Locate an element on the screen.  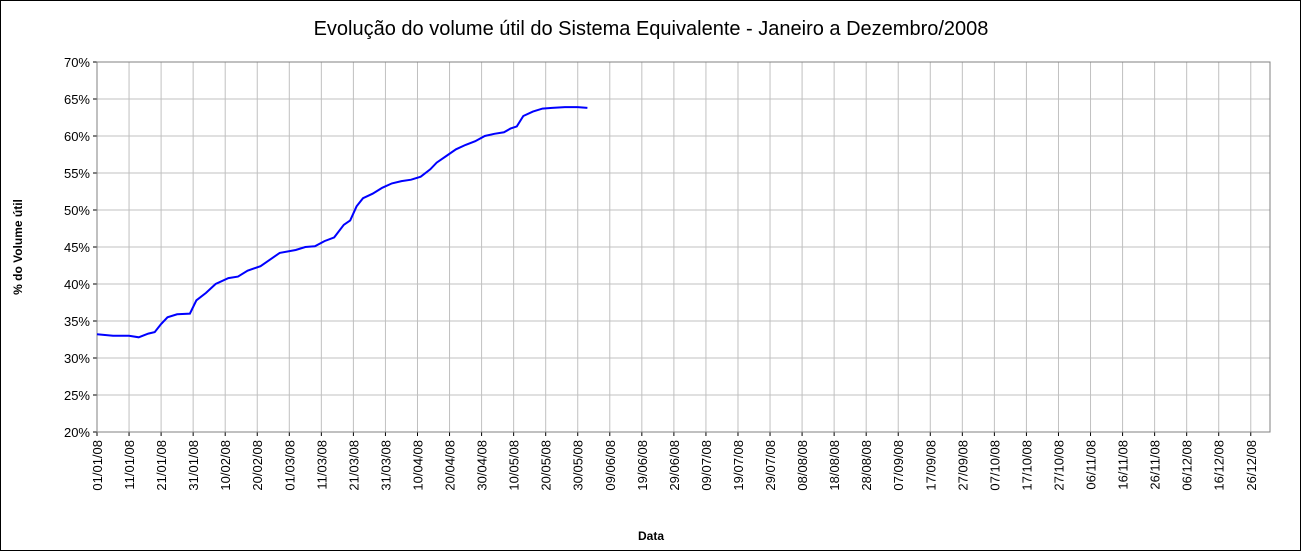
x-tick-label: 06/11/08 is located at coordinates (1091, 465).